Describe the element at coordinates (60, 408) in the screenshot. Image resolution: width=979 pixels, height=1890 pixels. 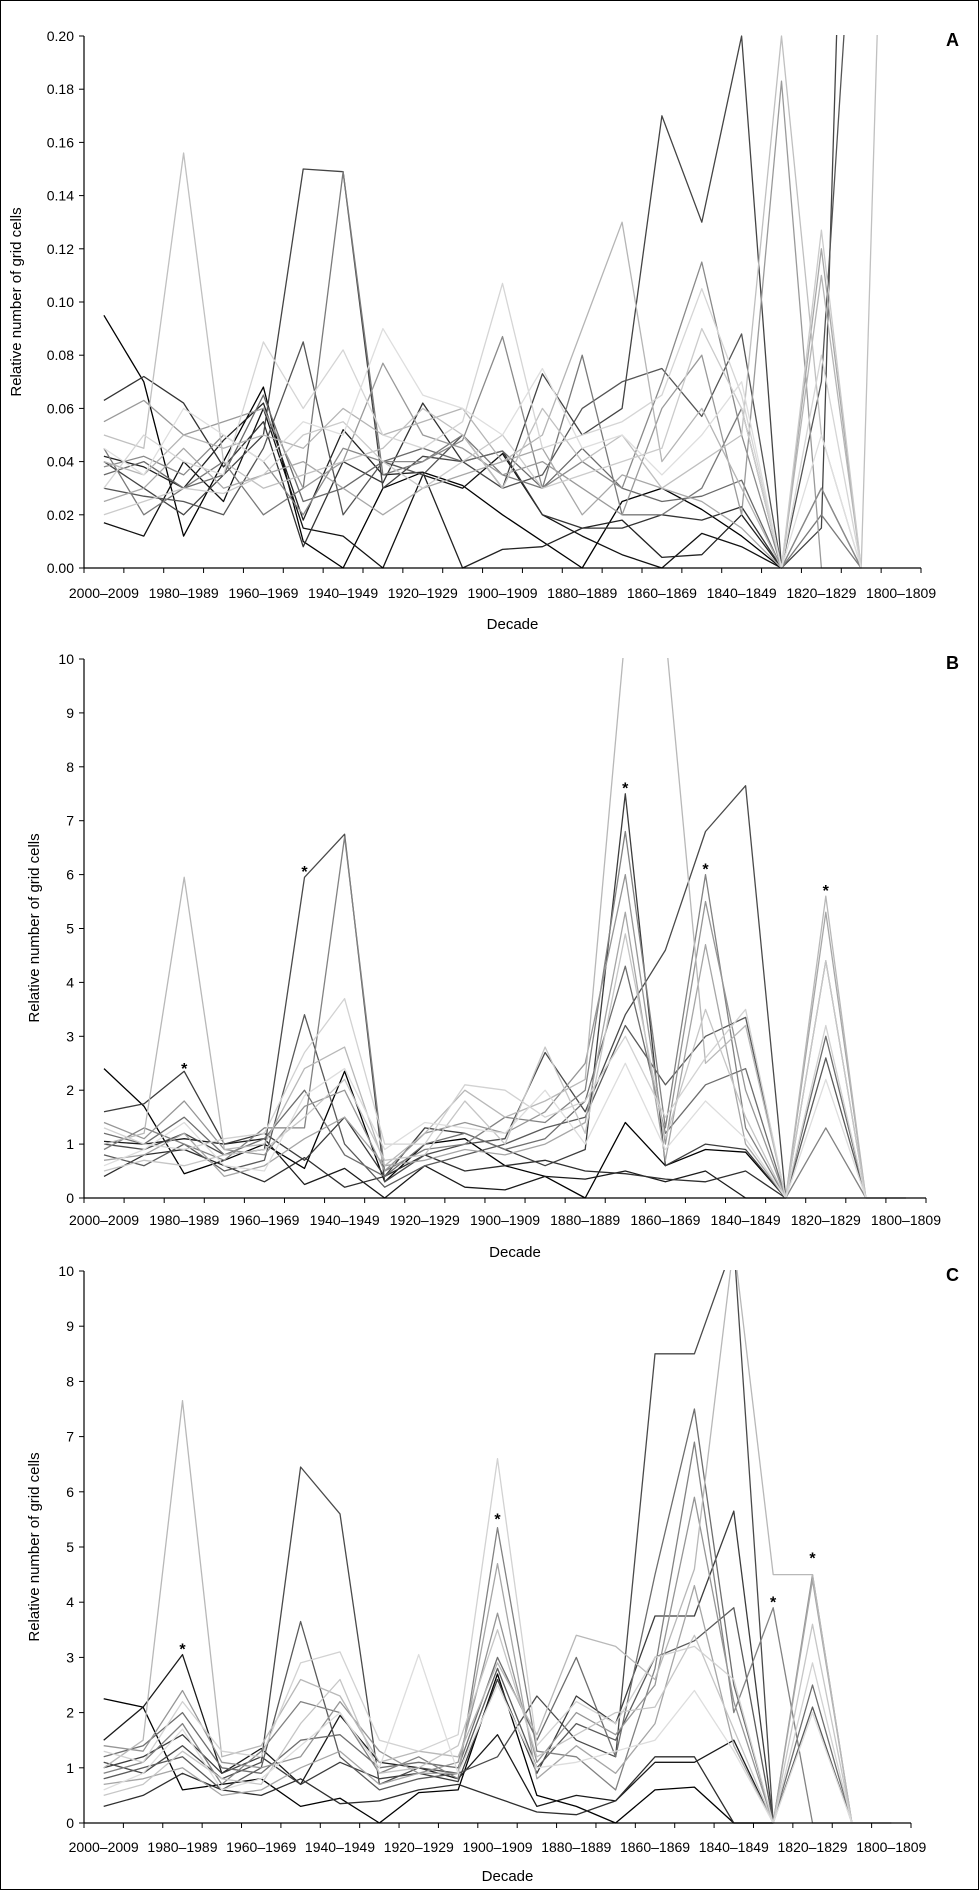
I see `y-tick-label: 0.06` at that location.